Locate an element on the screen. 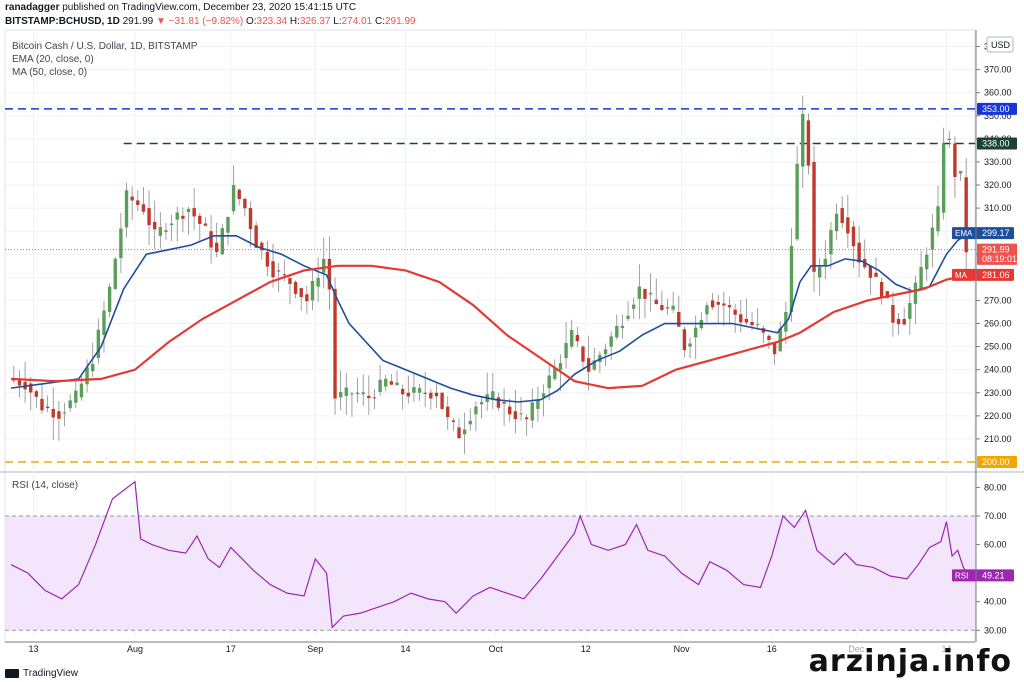 This screenshot has width=1024, height=682. axis-label-badge is located at coordinates (983, 233).